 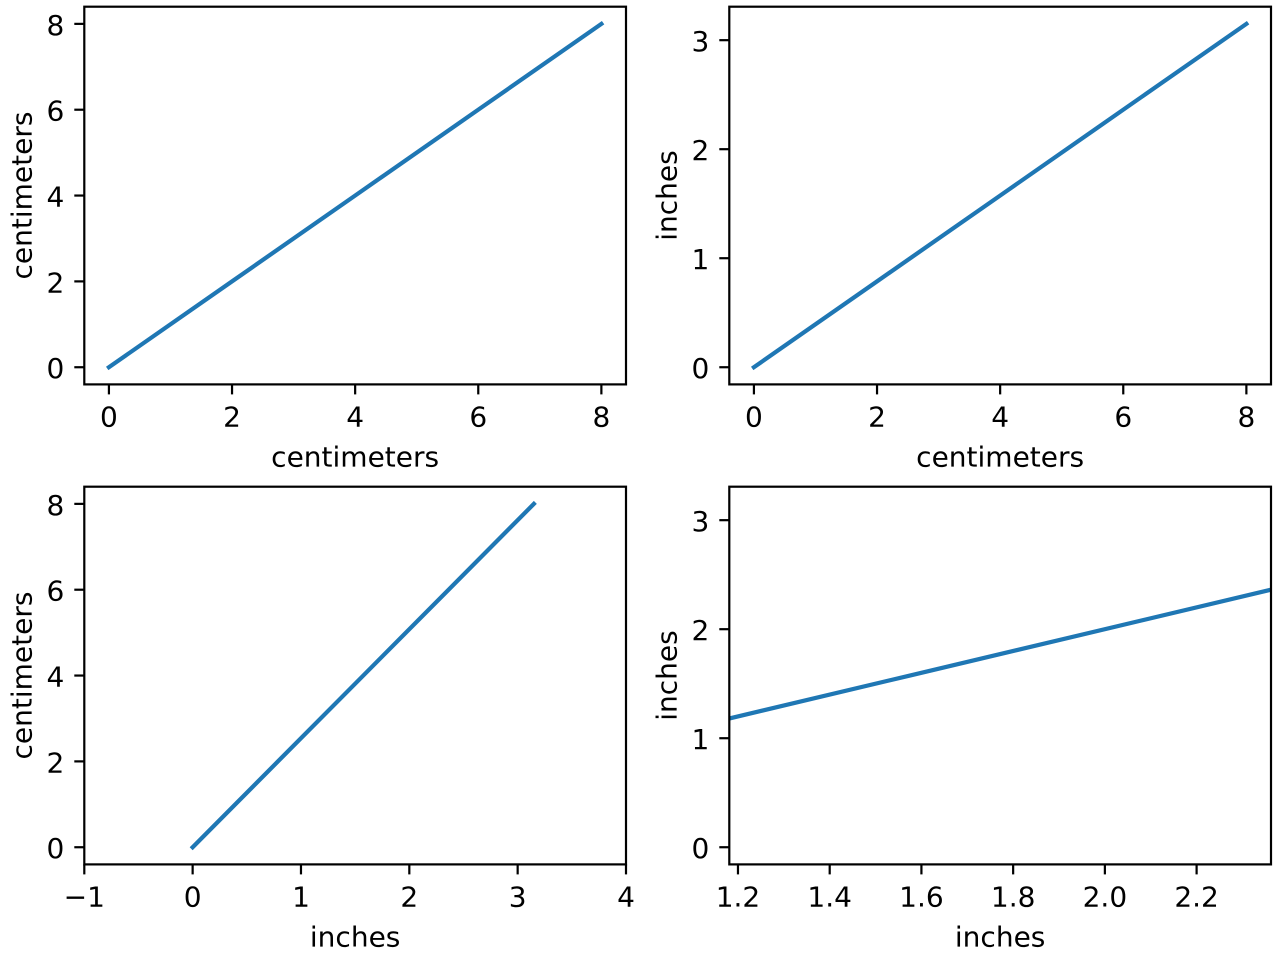 I want to click on x-tick-label: 1.2, so click(x=738, y=896).